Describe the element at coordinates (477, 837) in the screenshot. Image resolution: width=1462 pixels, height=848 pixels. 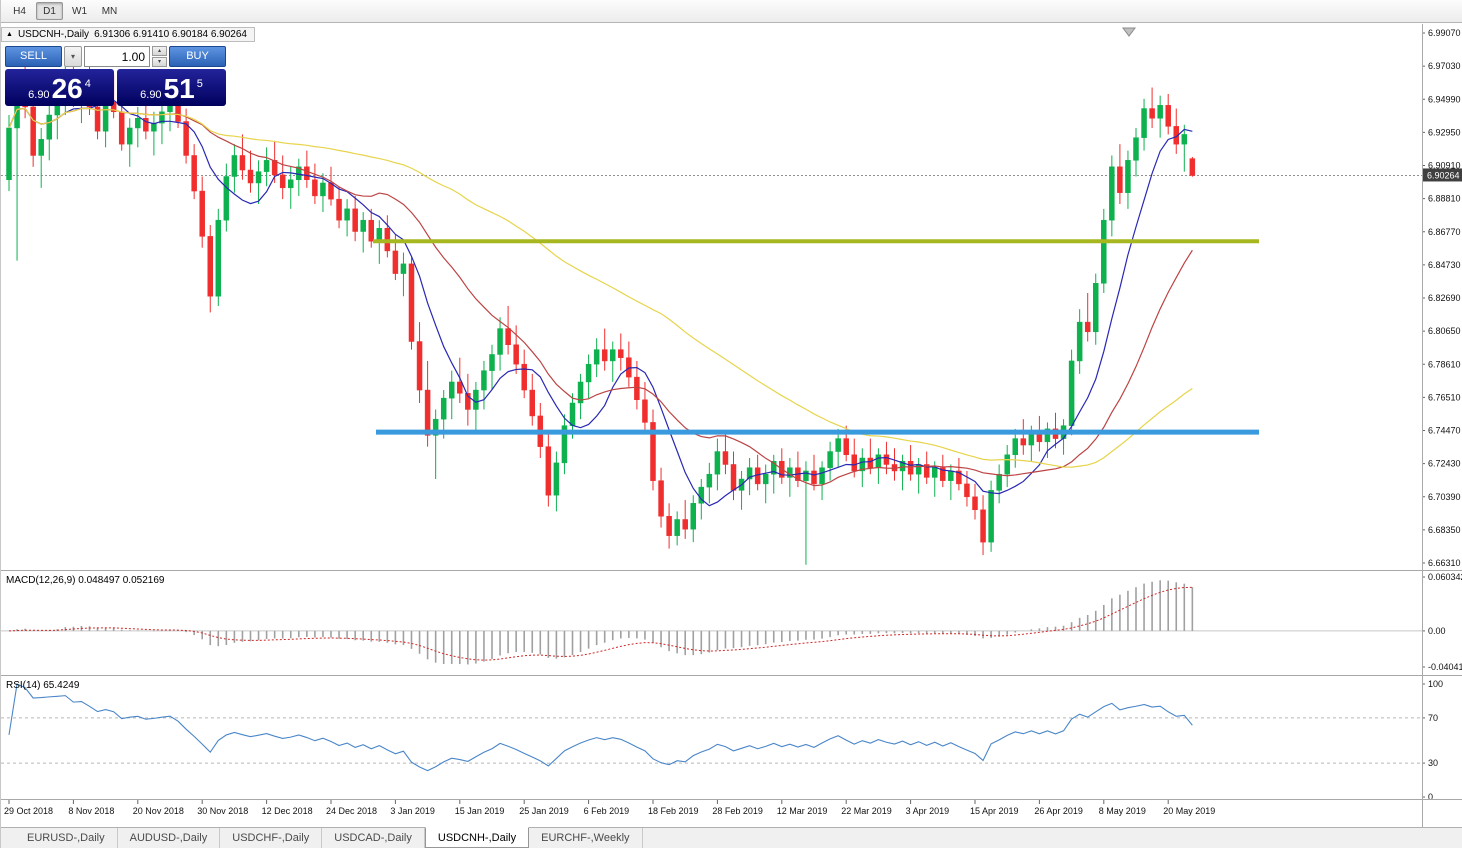
I see `tab-usdcnh-daily: USDCNH-,Daily` at that location.